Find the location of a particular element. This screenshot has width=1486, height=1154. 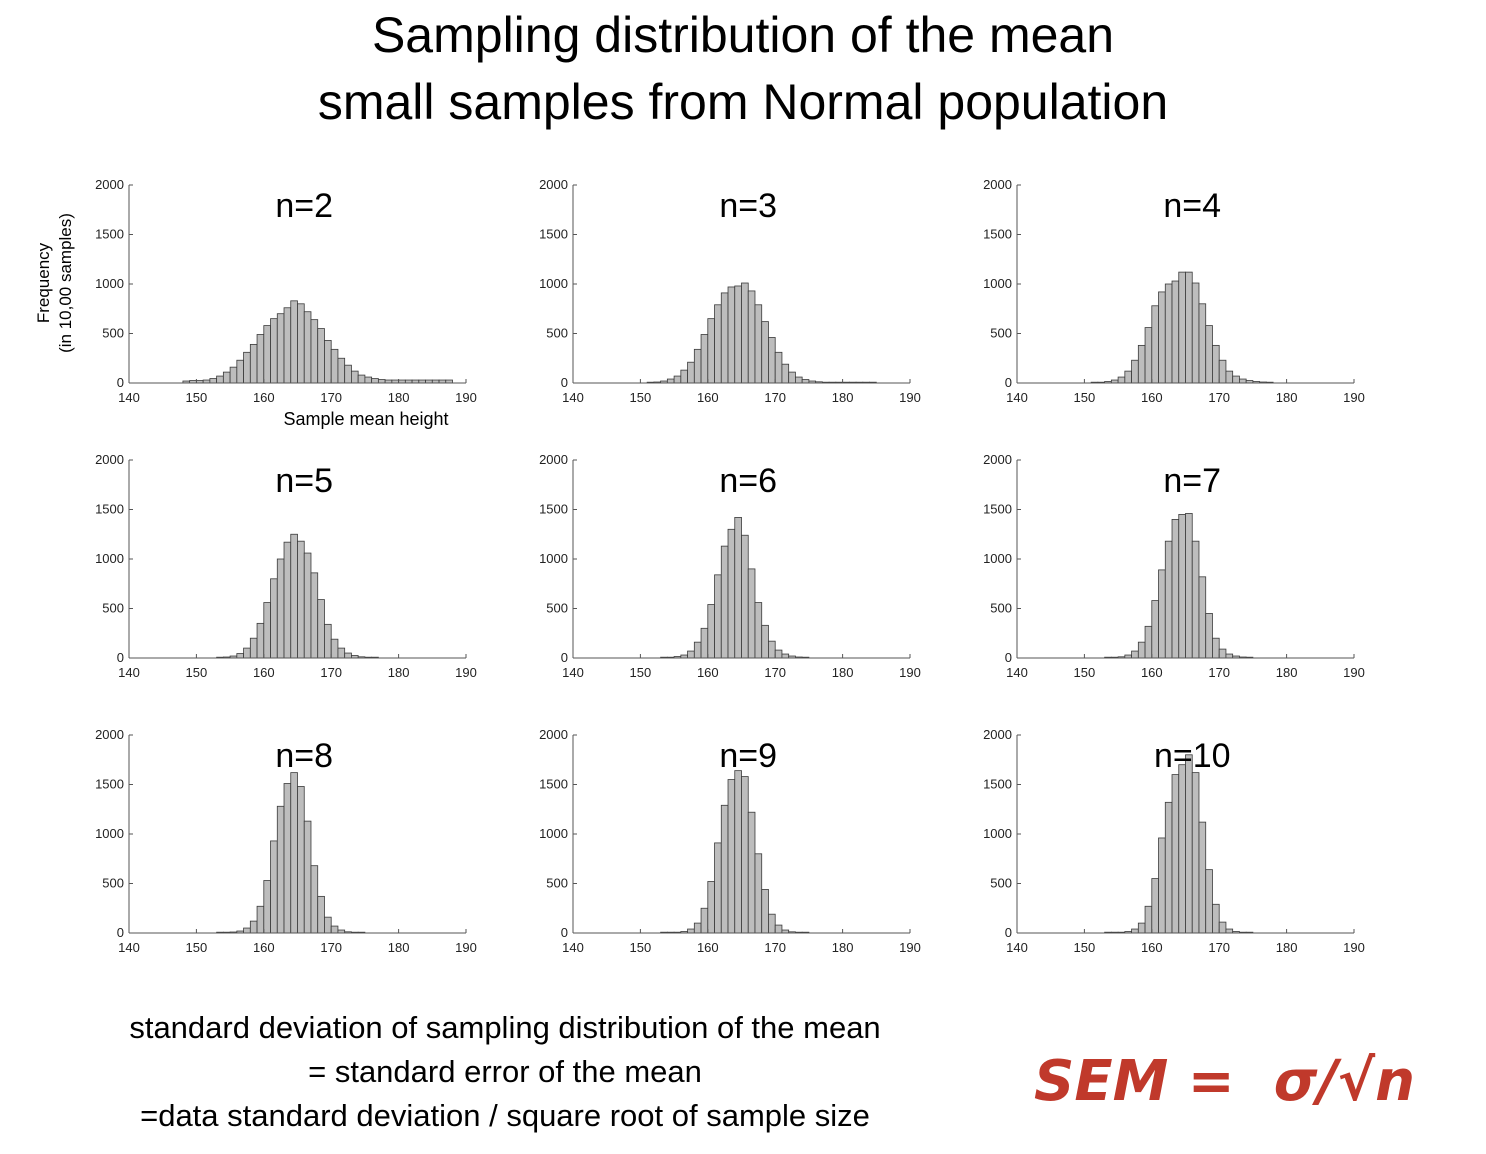

panel-title: n=6 is located at coordinates (748, 481).